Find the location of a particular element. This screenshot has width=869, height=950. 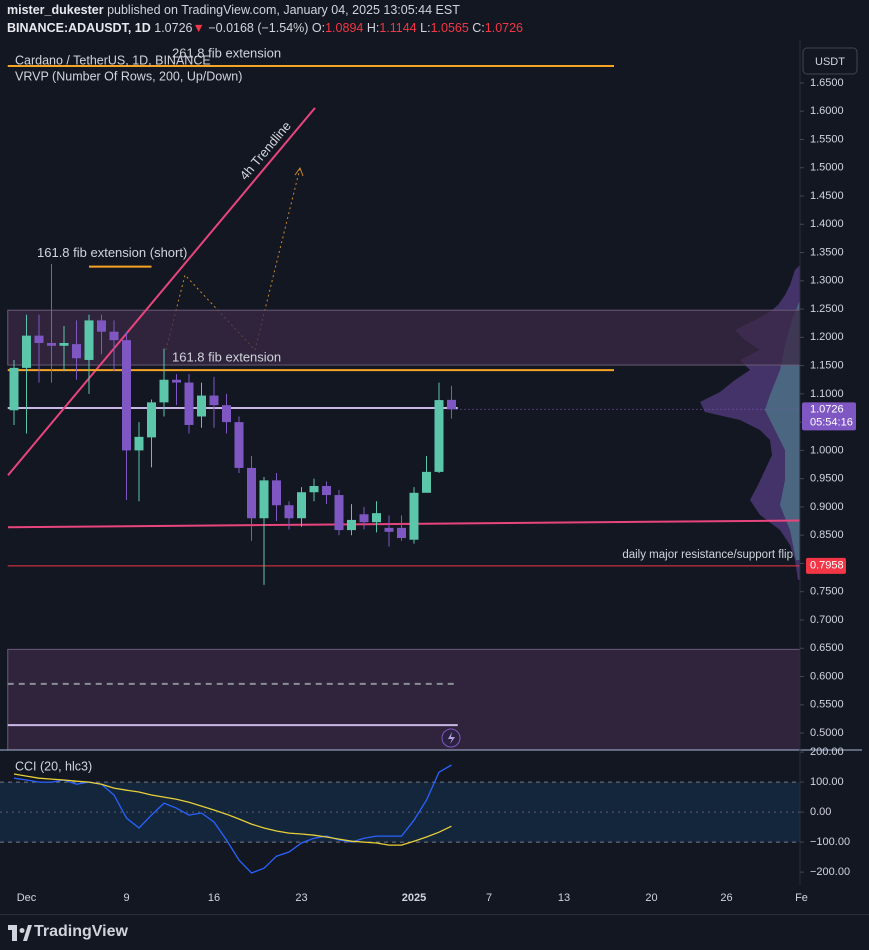

y-tick-label: 0.00 is located at coordinates (820, 812).